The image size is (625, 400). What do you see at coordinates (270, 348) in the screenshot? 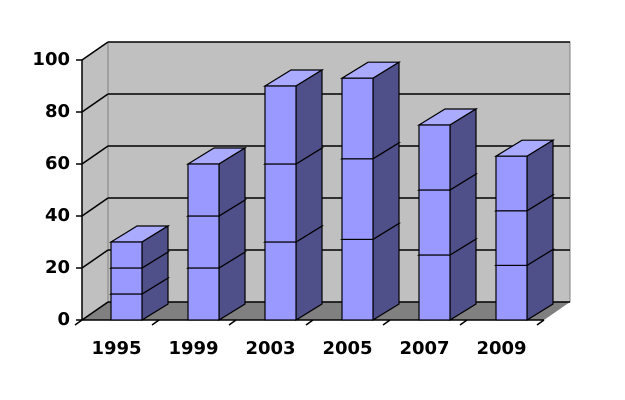
I see `x-tick-label: 2003` at bounding box center [270, 348].